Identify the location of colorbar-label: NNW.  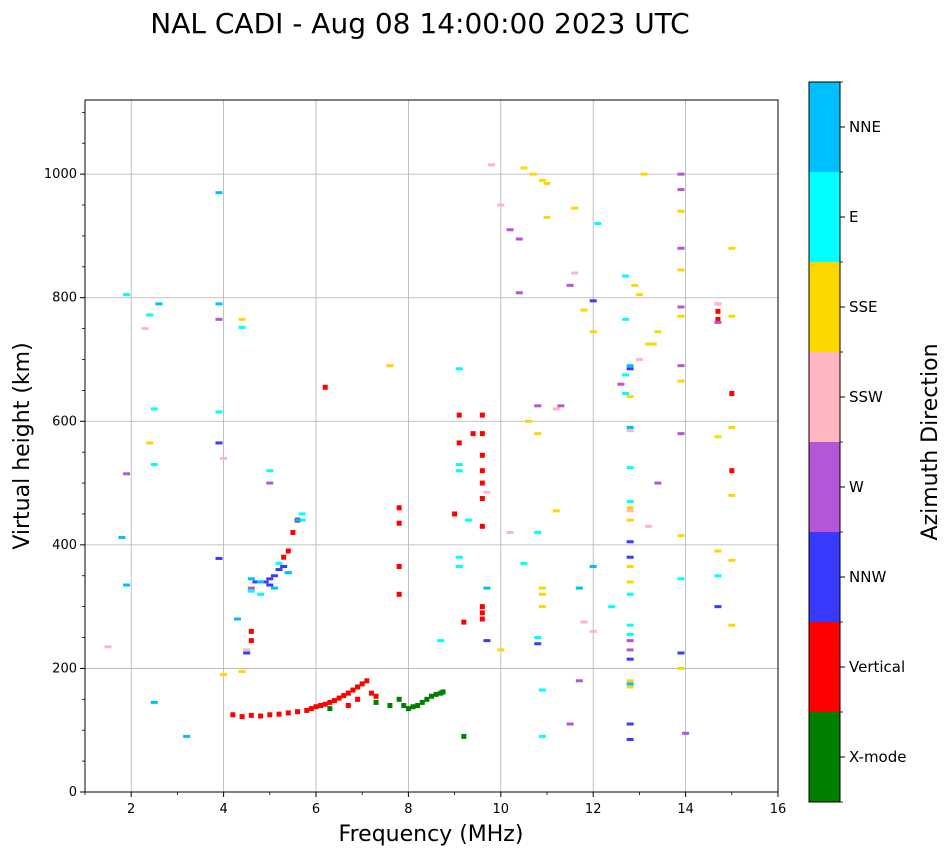
(867, 577).